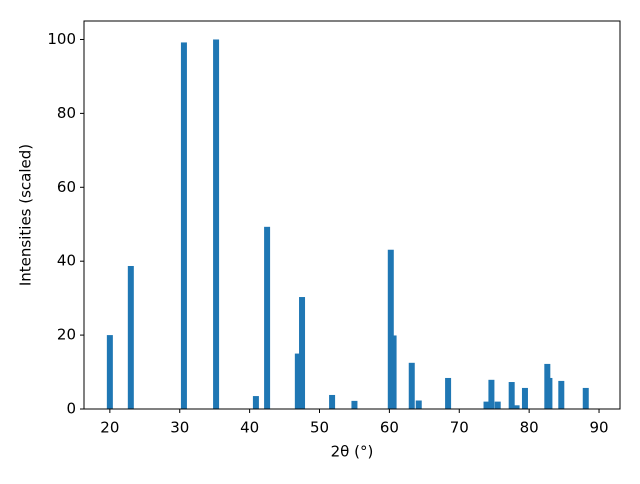 This screenshot has height=484, width=640. I want to click on x-tick-label: 20, so click(109, 428).